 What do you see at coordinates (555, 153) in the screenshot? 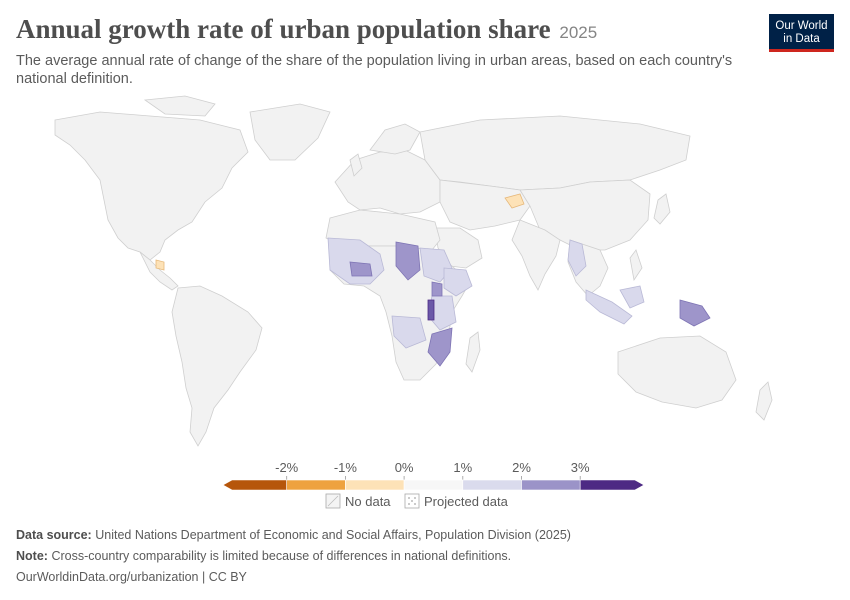
I see `region-russia` at bounding box center [555, 153].